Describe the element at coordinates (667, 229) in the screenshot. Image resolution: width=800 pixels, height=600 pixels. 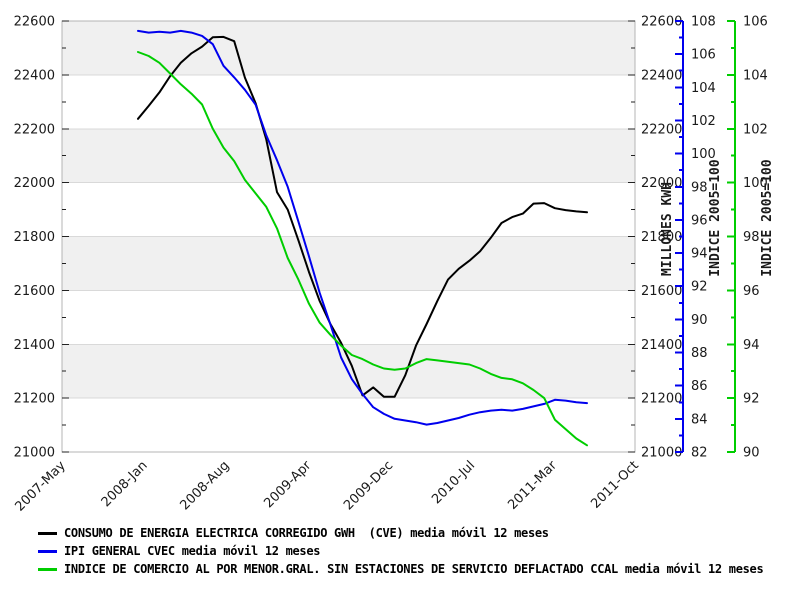
I see `y-axis-title-millones-kwh: MILLONES KWH` at that location.